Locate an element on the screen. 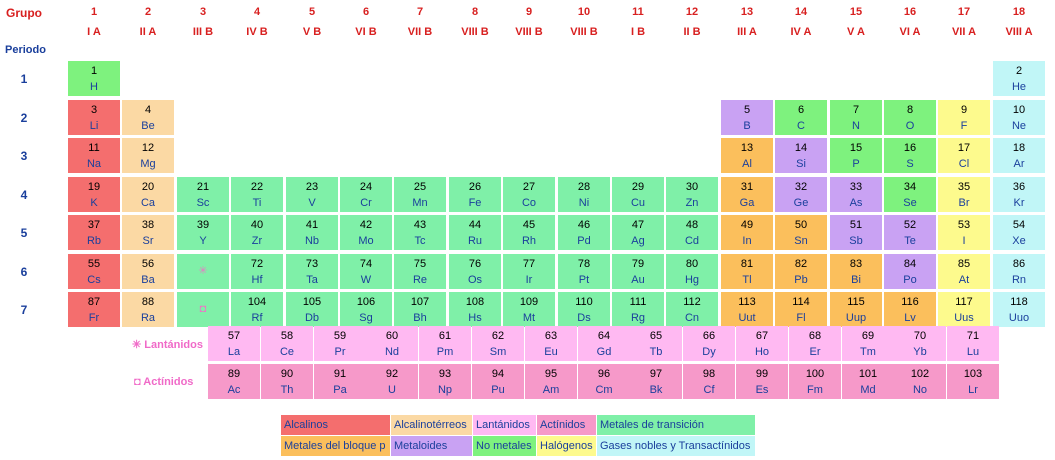 This screenshot has height=460, width=1055. element-cell: 97 Bk is located at coordinates (656, 381).